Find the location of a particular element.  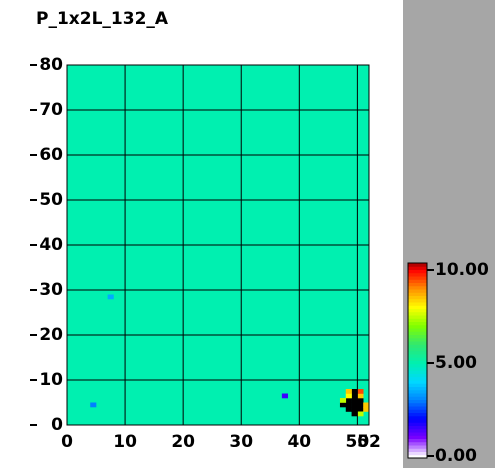

y-tick-label: 50 is located at coordinates (51, 200).